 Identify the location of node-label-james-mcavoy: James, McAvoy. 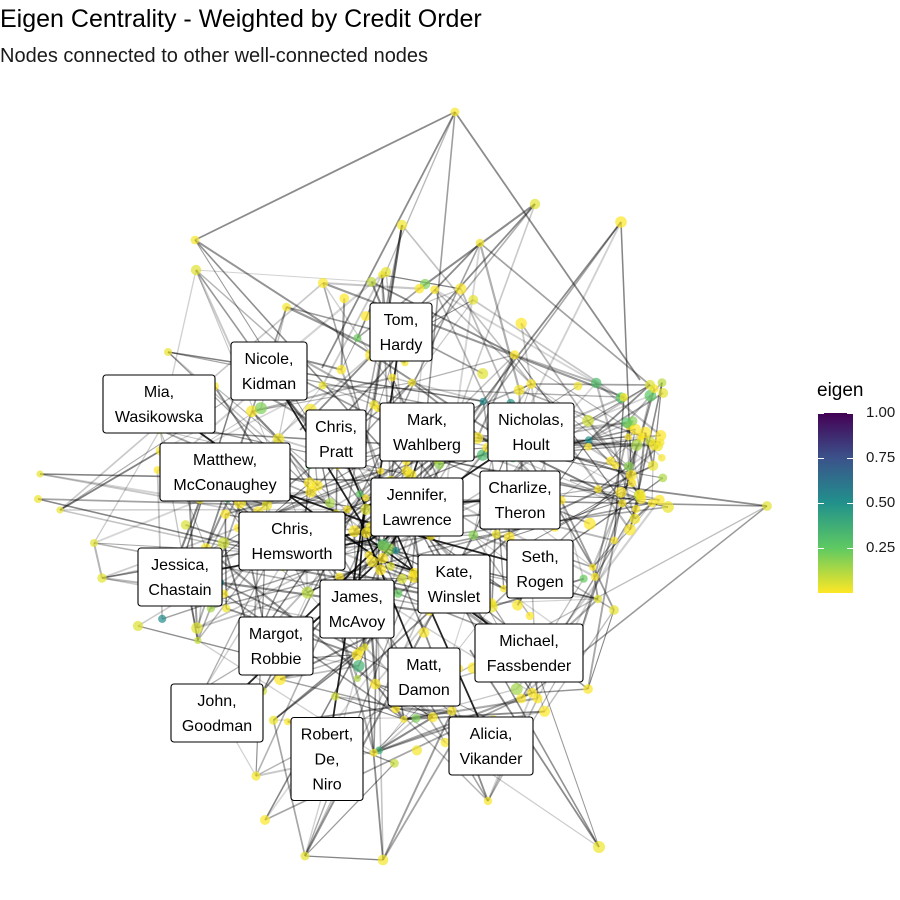
(357, 609).